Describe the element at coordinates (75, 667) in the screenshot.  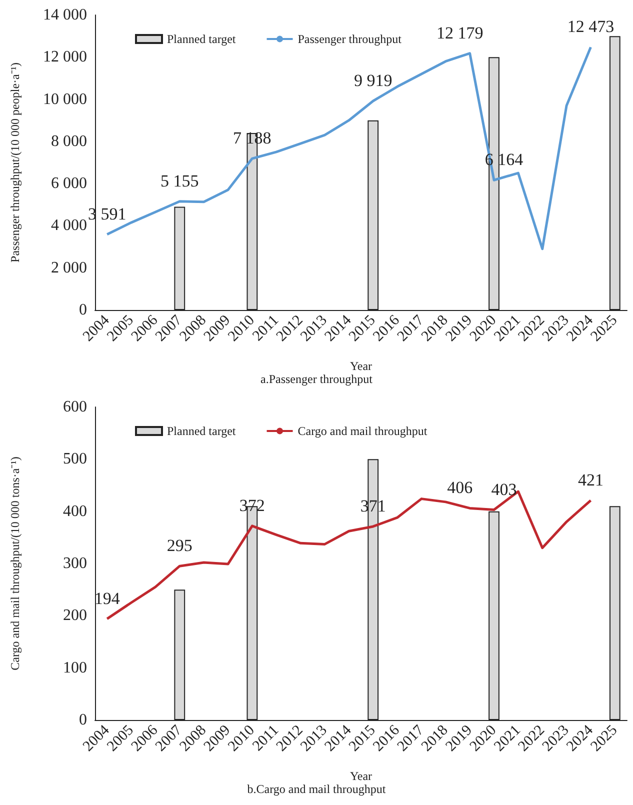
I see `y-tick-label: 100` at that location.